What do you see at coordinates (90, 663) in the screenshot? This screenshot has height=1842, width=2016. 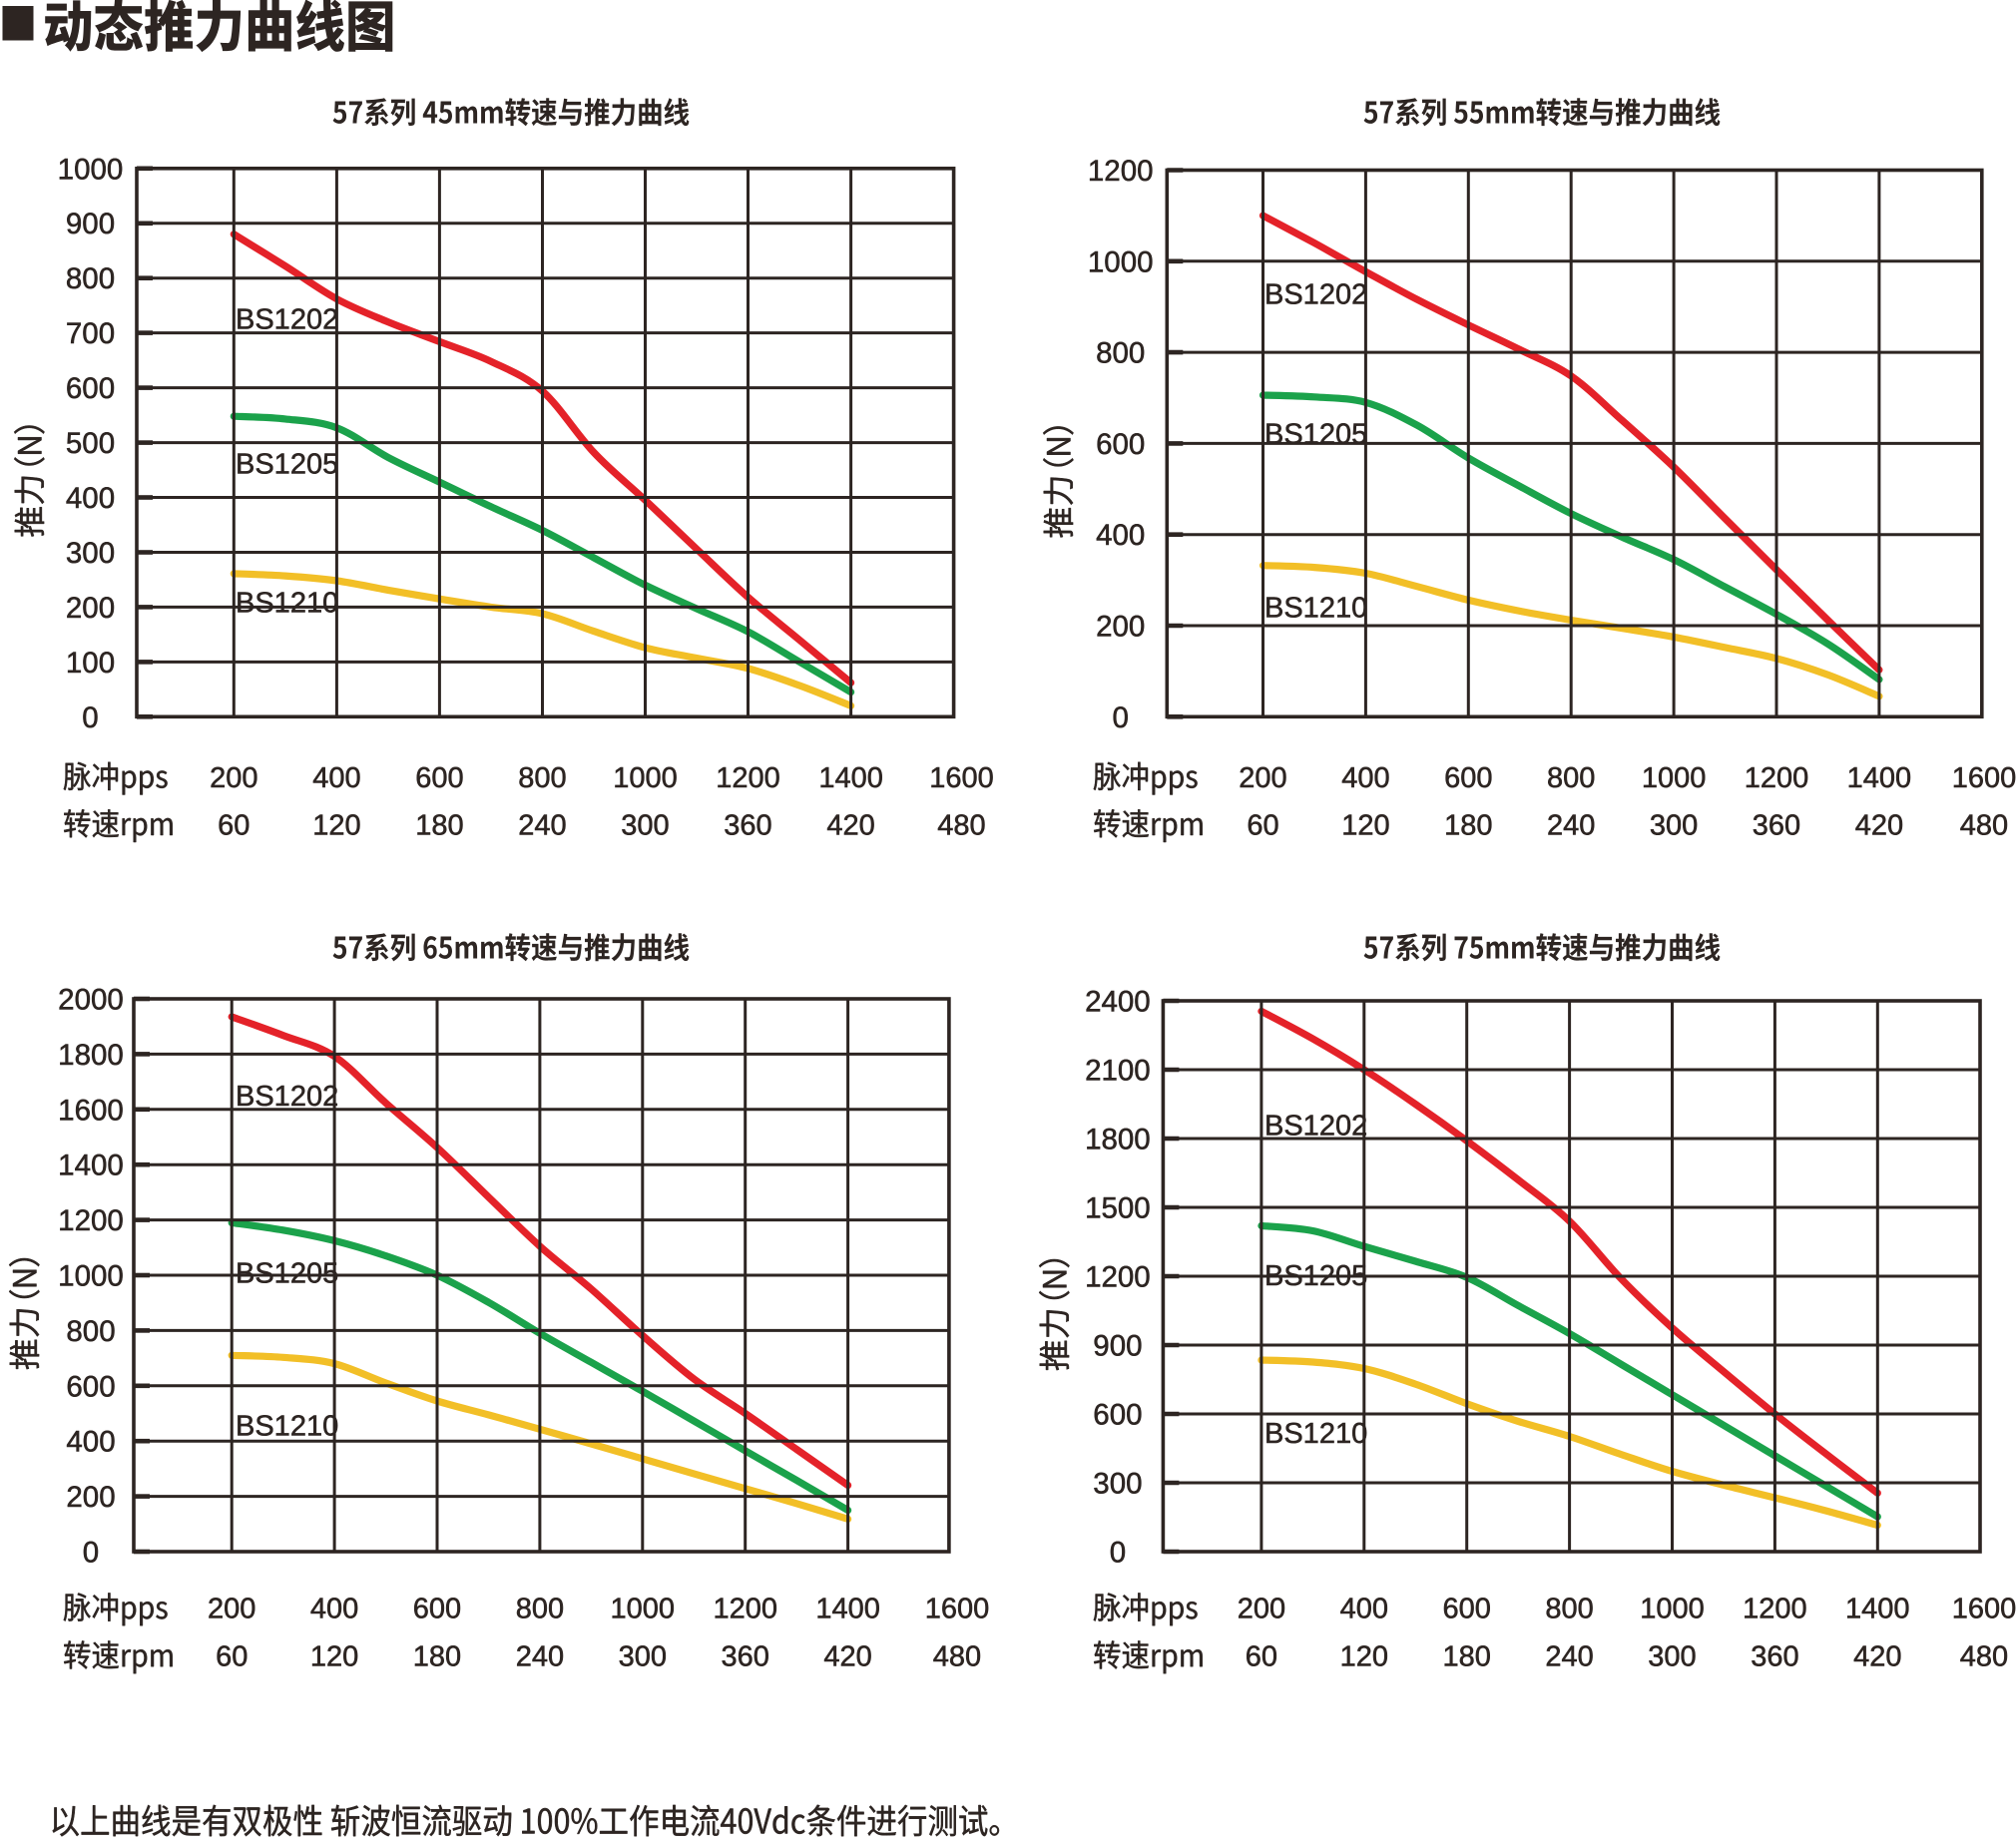 I see `svg-text: 100` at bounding box center [90, 663].